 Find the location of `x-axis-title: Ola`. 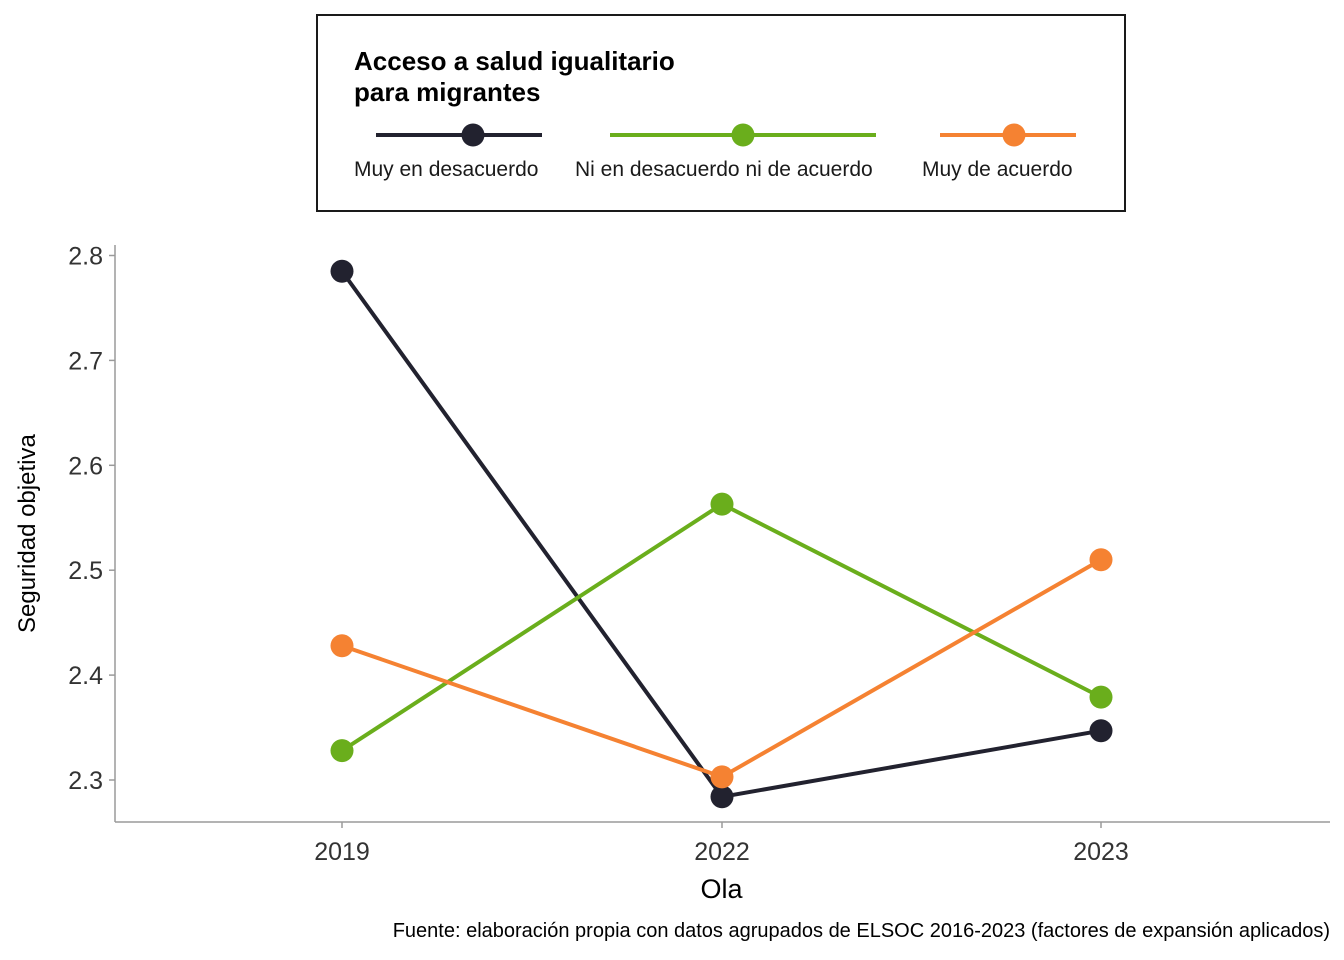

x-axis-title: Ola is located at coordinates (721, 889).